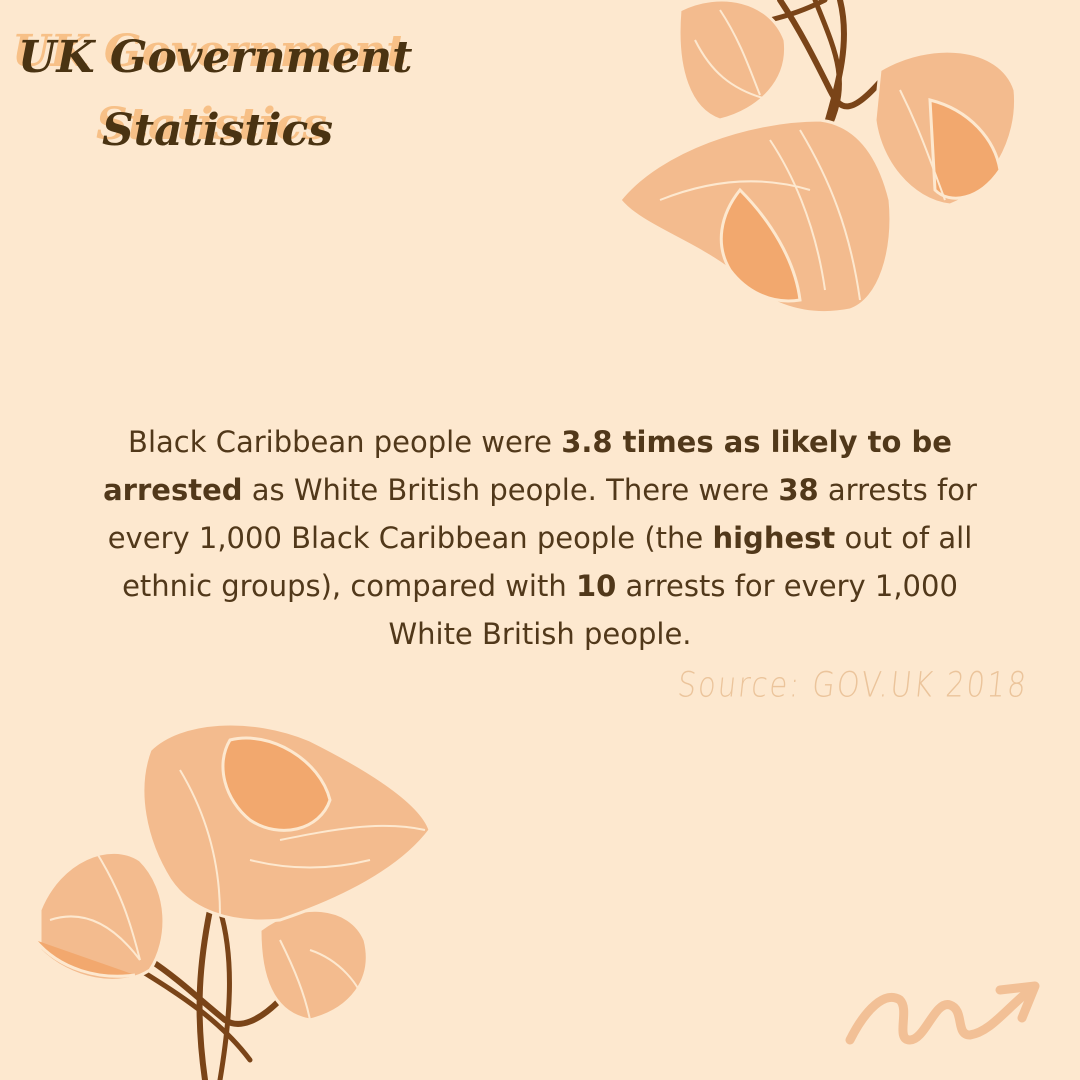 The height and width of the screenshot is (1080, 1080). Describe the element at coordinates (212, 124) in the screenshot. I see `title-shadow-line-2: Statistics` at that location.